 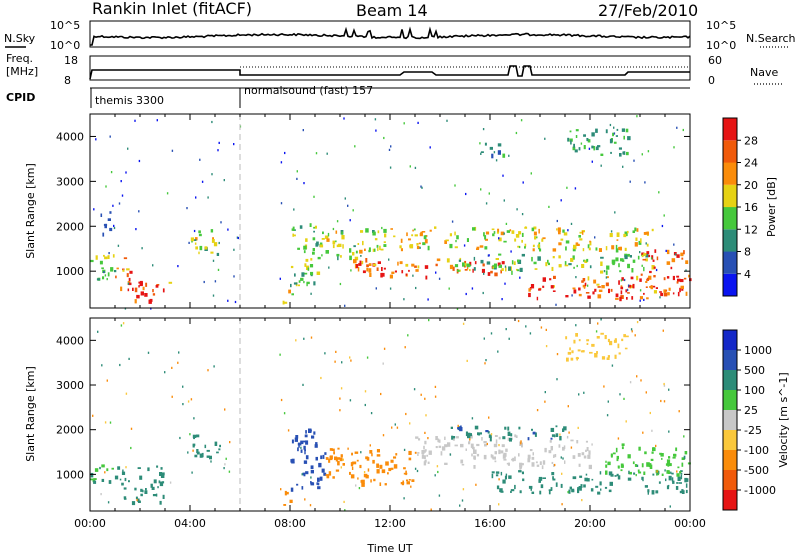 I want to click on freq-right-tick-top: 60, so click(x=715, y=60).